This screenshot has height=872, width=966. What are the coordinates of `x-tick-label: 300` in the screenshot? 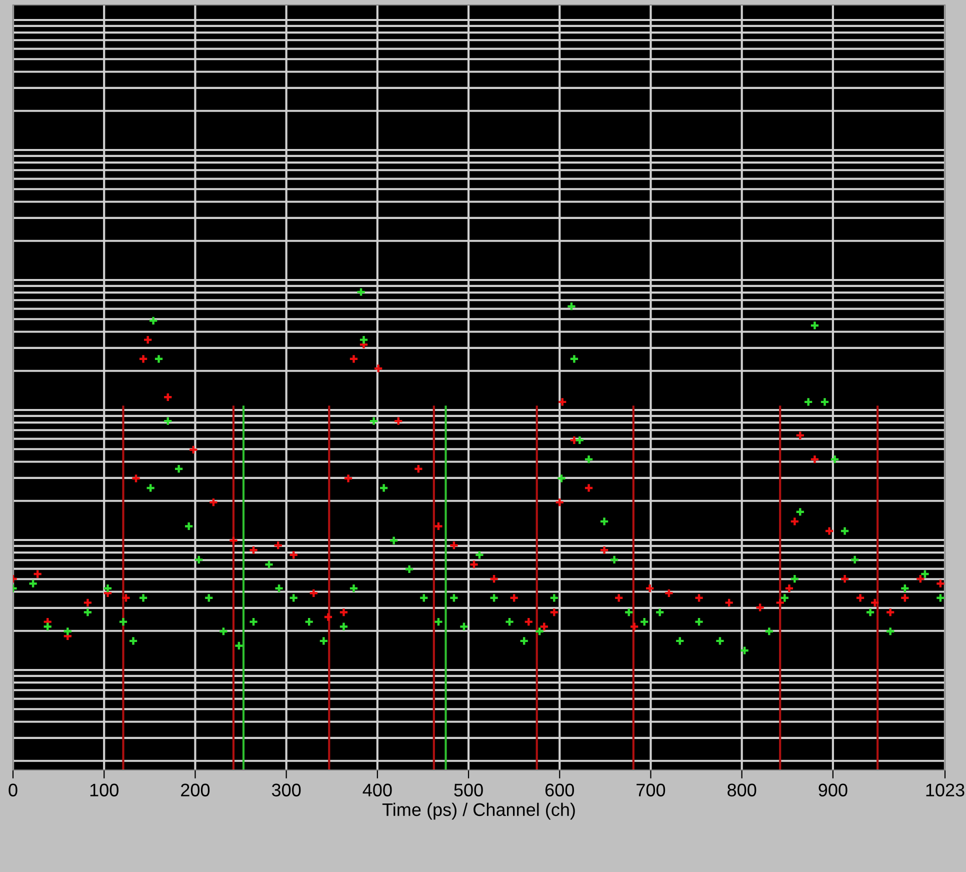 It's located at (286, 790).